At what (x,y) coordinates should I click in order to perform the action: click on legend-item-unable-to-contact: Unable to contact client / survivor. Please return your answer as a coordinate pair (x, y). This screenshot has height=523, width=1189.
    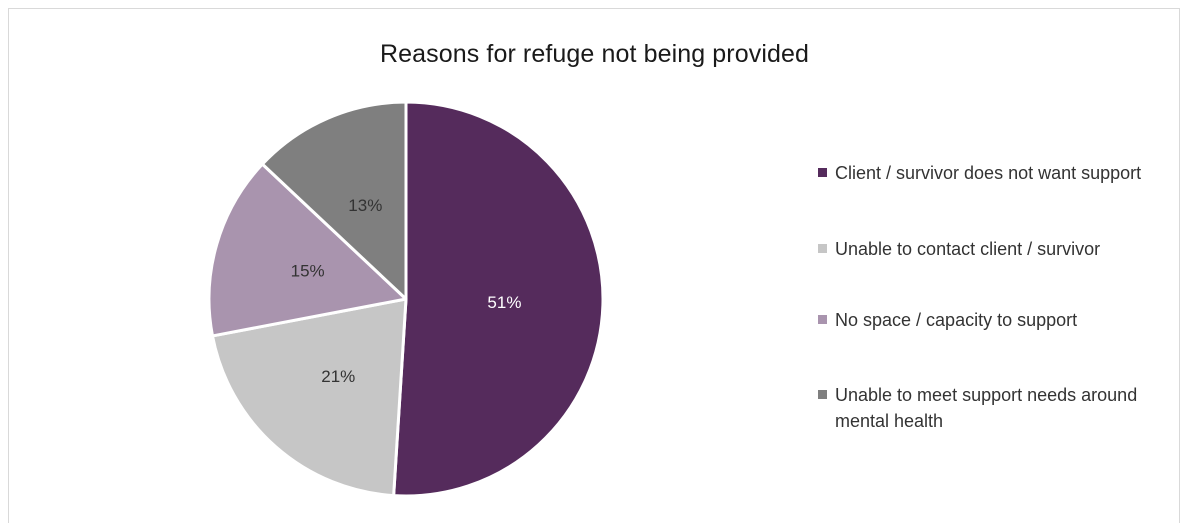
    Looking at the image, I should click on (991, 249).